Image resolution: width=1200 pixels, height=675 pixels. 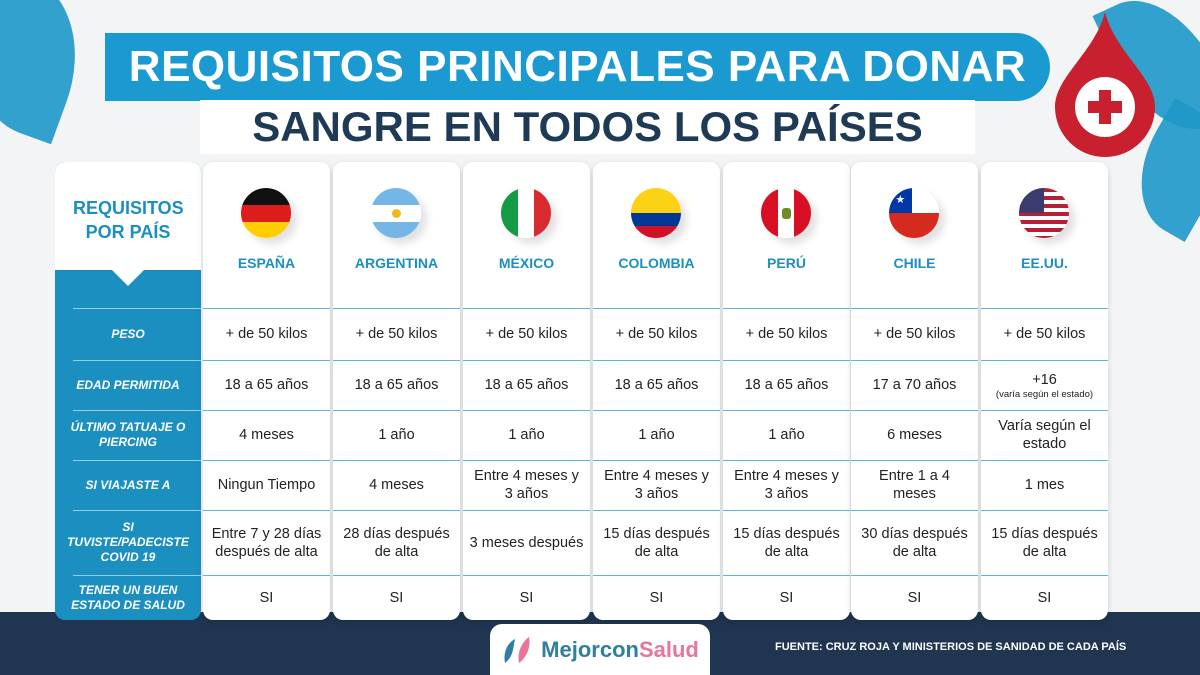 I want to click on cell-value: 28 días después de alta, so click(x=396, y=542).